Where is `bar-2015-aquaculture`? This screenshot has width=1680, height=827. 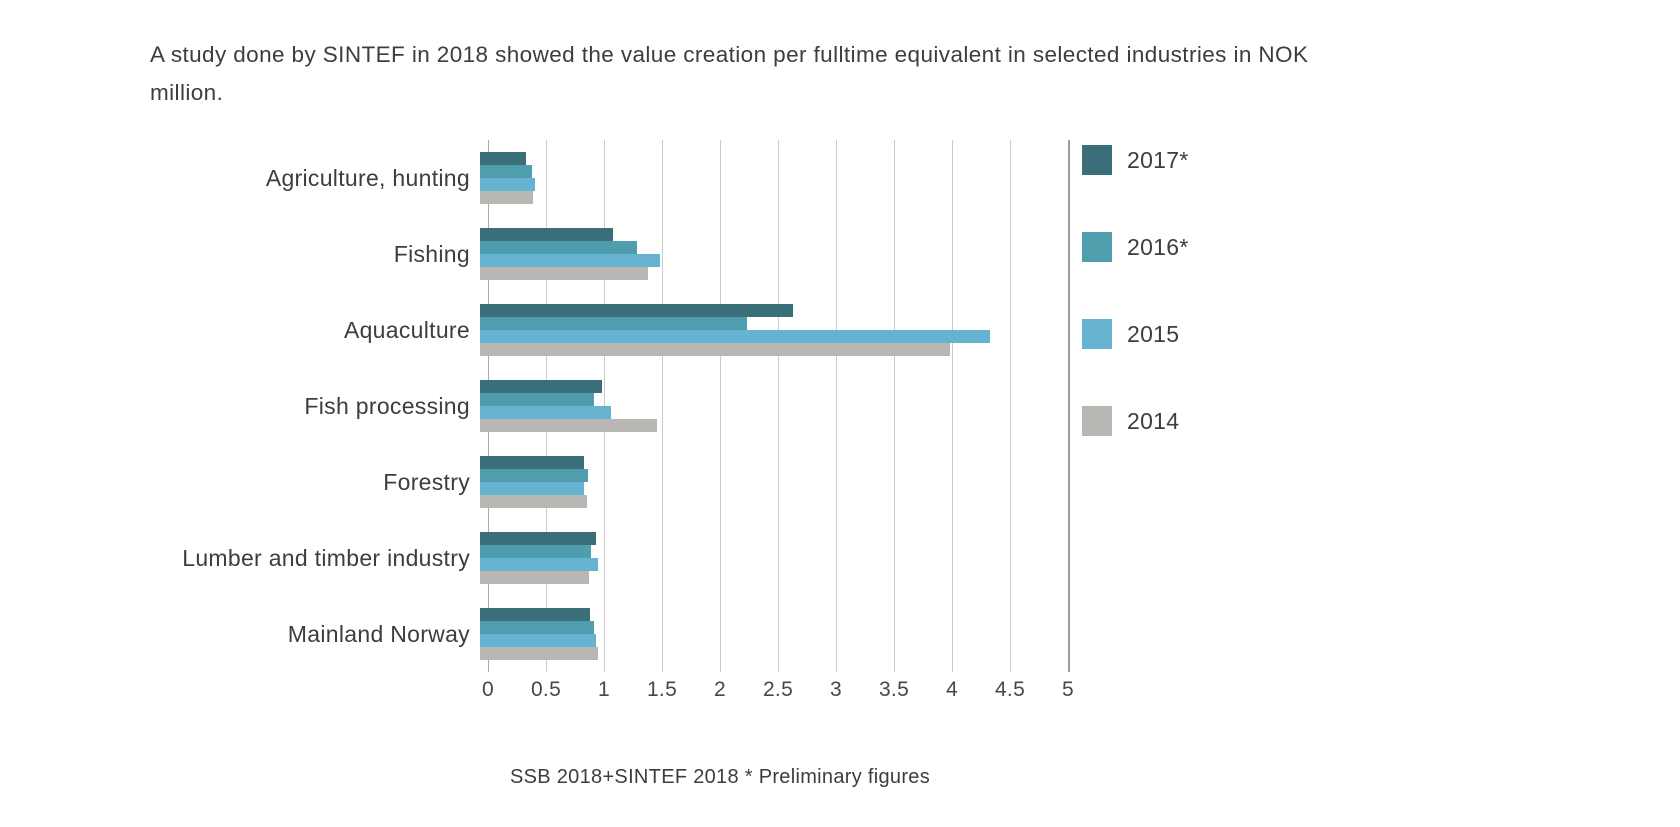 bar-2015-aquaculture is located at coordinates (735, 336).